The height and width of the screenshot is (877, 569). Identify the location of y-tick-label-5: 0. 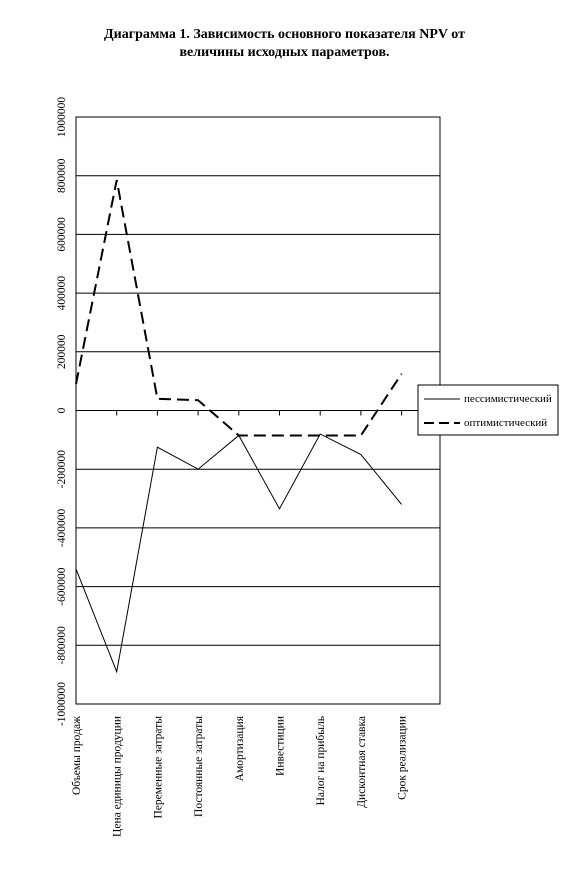
(62, 410).